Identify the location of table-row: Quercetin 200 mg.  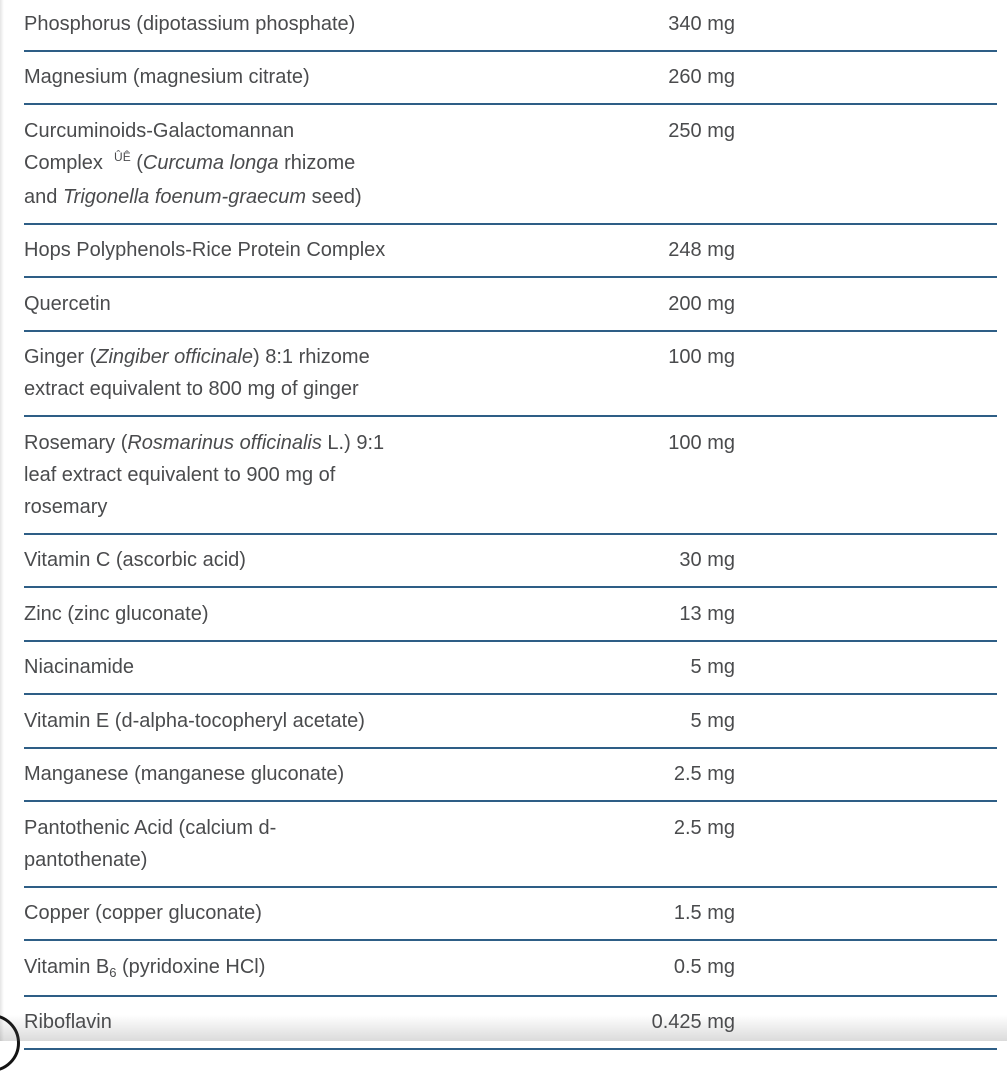
(510, 305).